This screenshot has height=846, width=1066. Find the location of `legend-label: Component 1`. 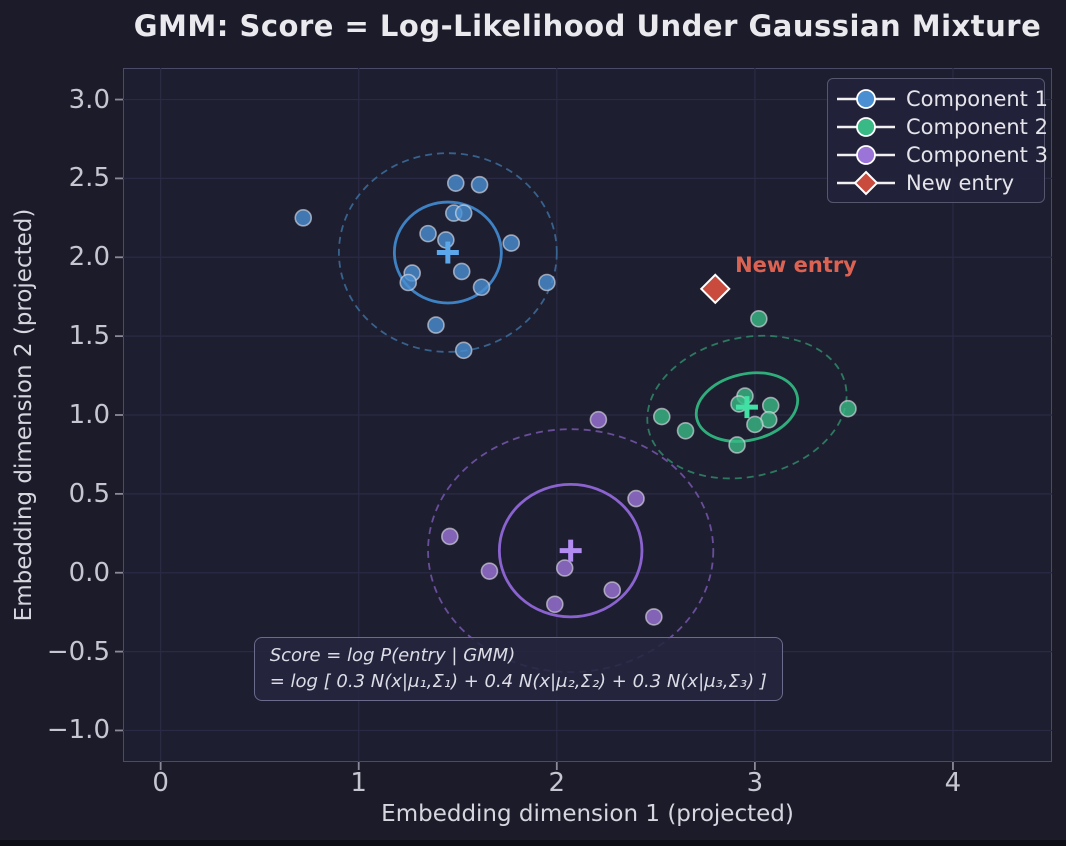

legend-label: Component 1 is located at coordinates (977, 99).